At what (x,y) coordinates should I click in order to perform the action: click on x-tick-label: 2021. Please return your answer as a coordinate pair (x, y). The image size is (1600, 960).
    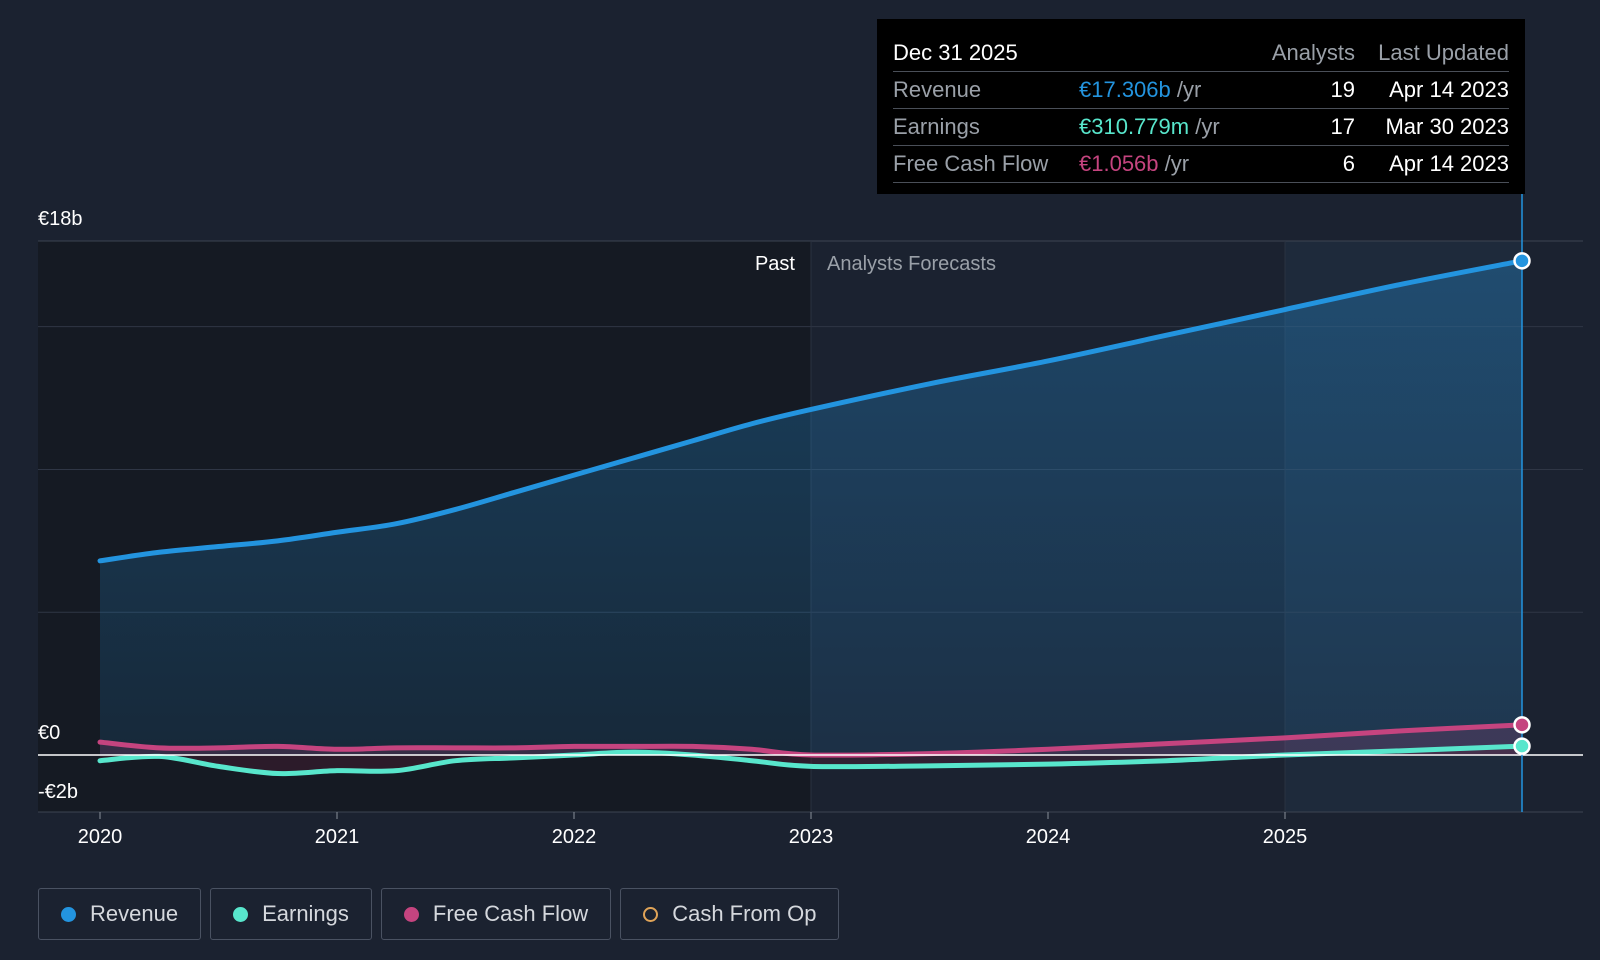
    Looking at the image, I should click on (337, 837).